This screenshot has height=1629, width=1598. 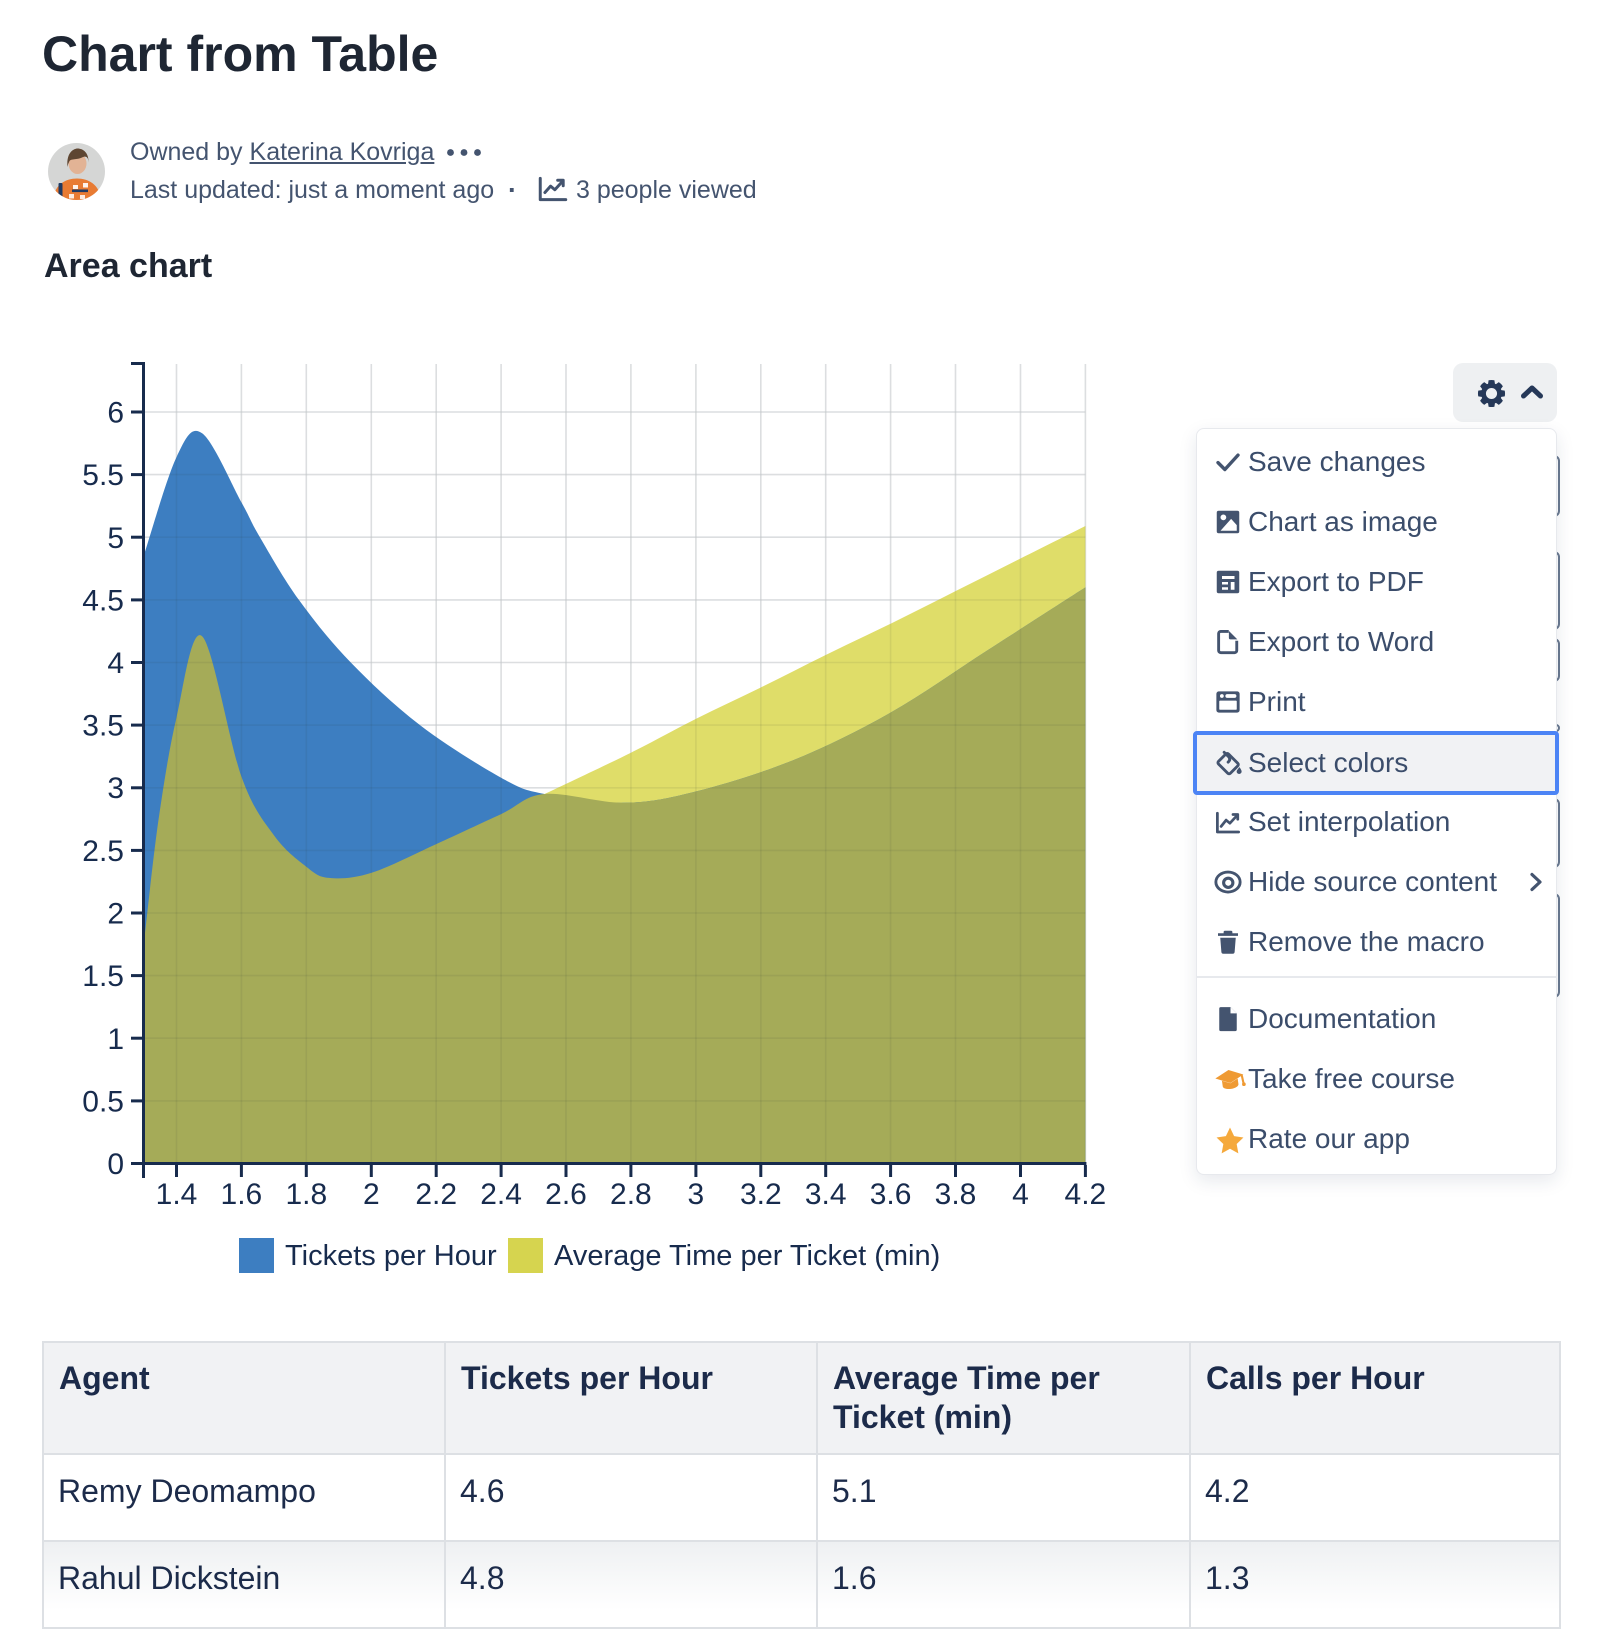 I want to click on svg-text: 0, so click(x=115, y=1164).